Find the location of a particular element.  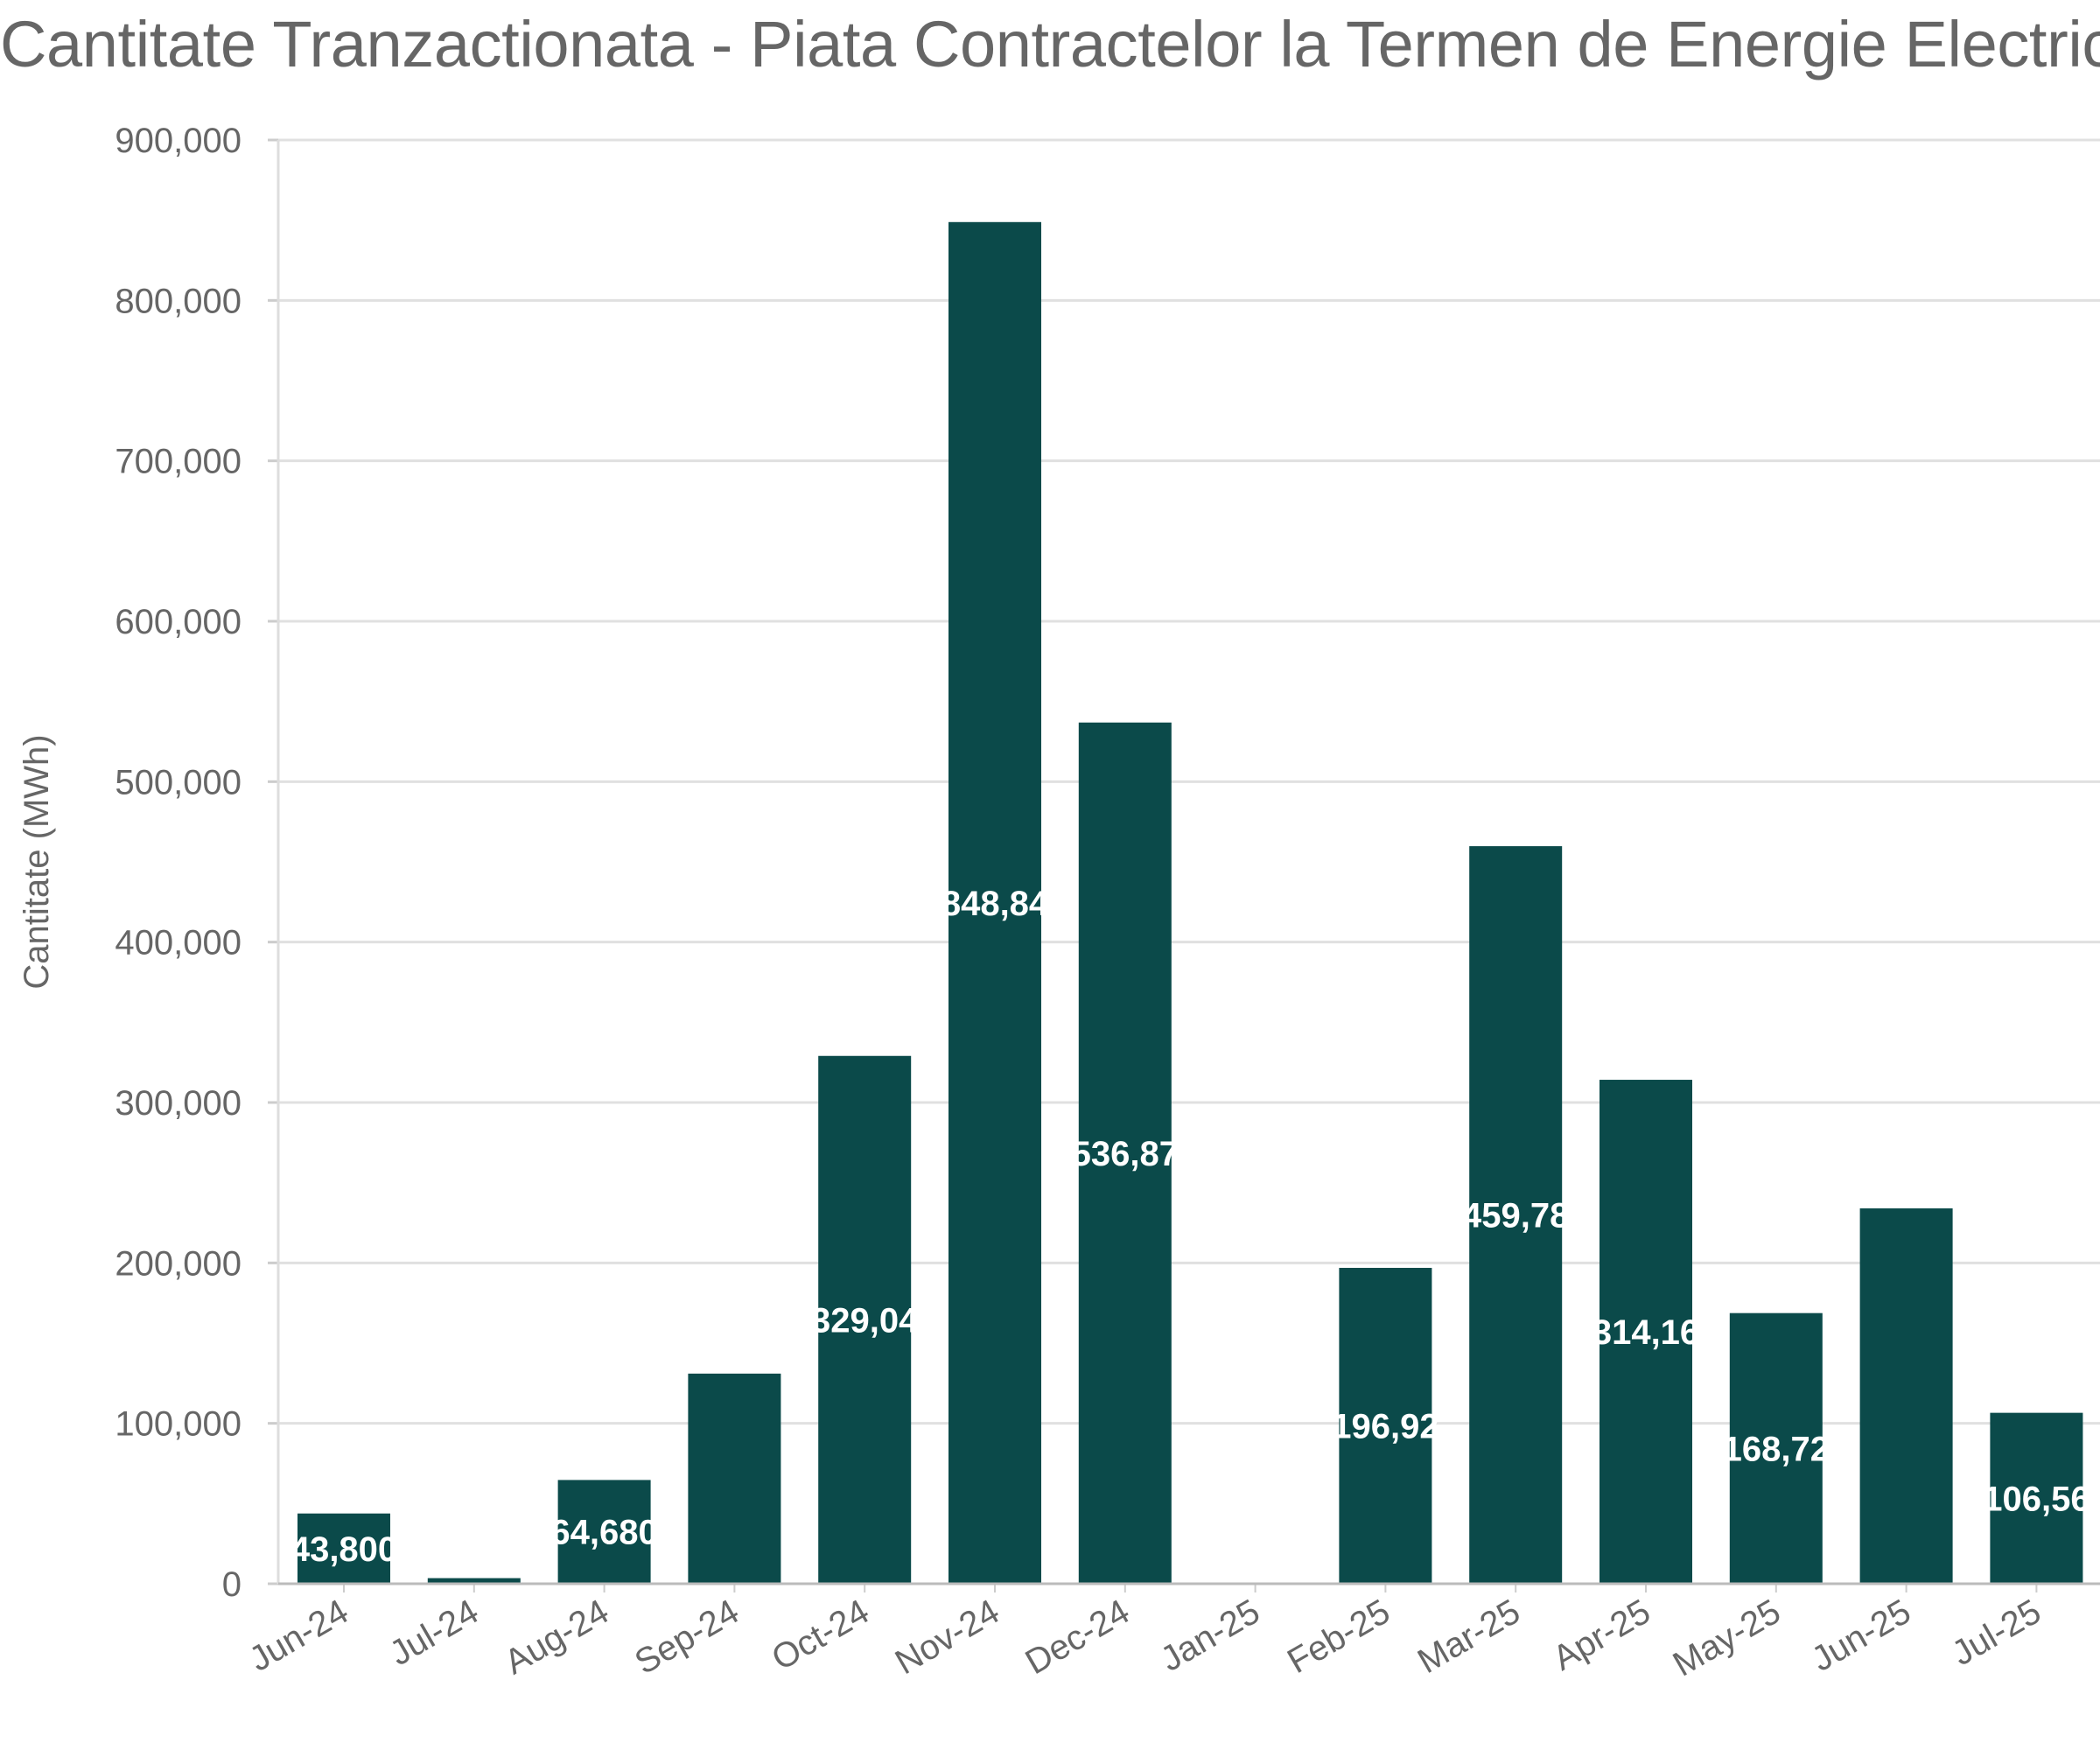

y-tick-label: 100,000 is located at coordinates (178, 1424).